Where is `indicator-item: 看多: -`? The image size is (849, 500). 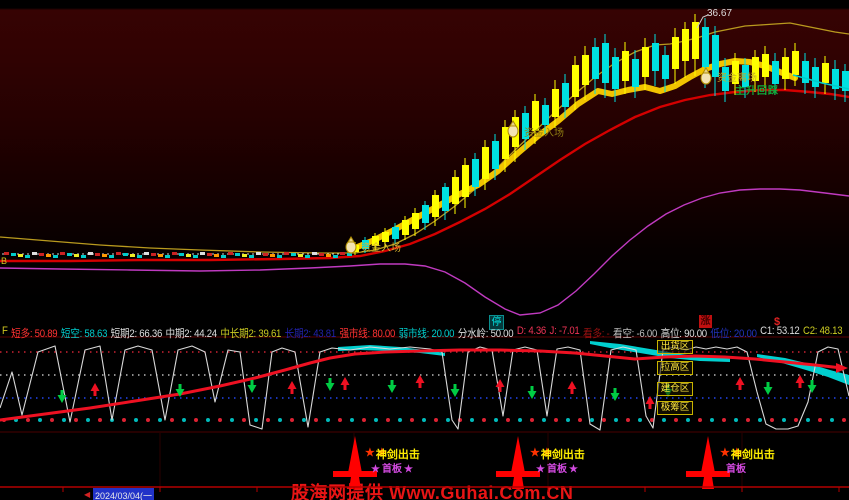 indicator-item: 看多: - is located at coordinates (596, 334).